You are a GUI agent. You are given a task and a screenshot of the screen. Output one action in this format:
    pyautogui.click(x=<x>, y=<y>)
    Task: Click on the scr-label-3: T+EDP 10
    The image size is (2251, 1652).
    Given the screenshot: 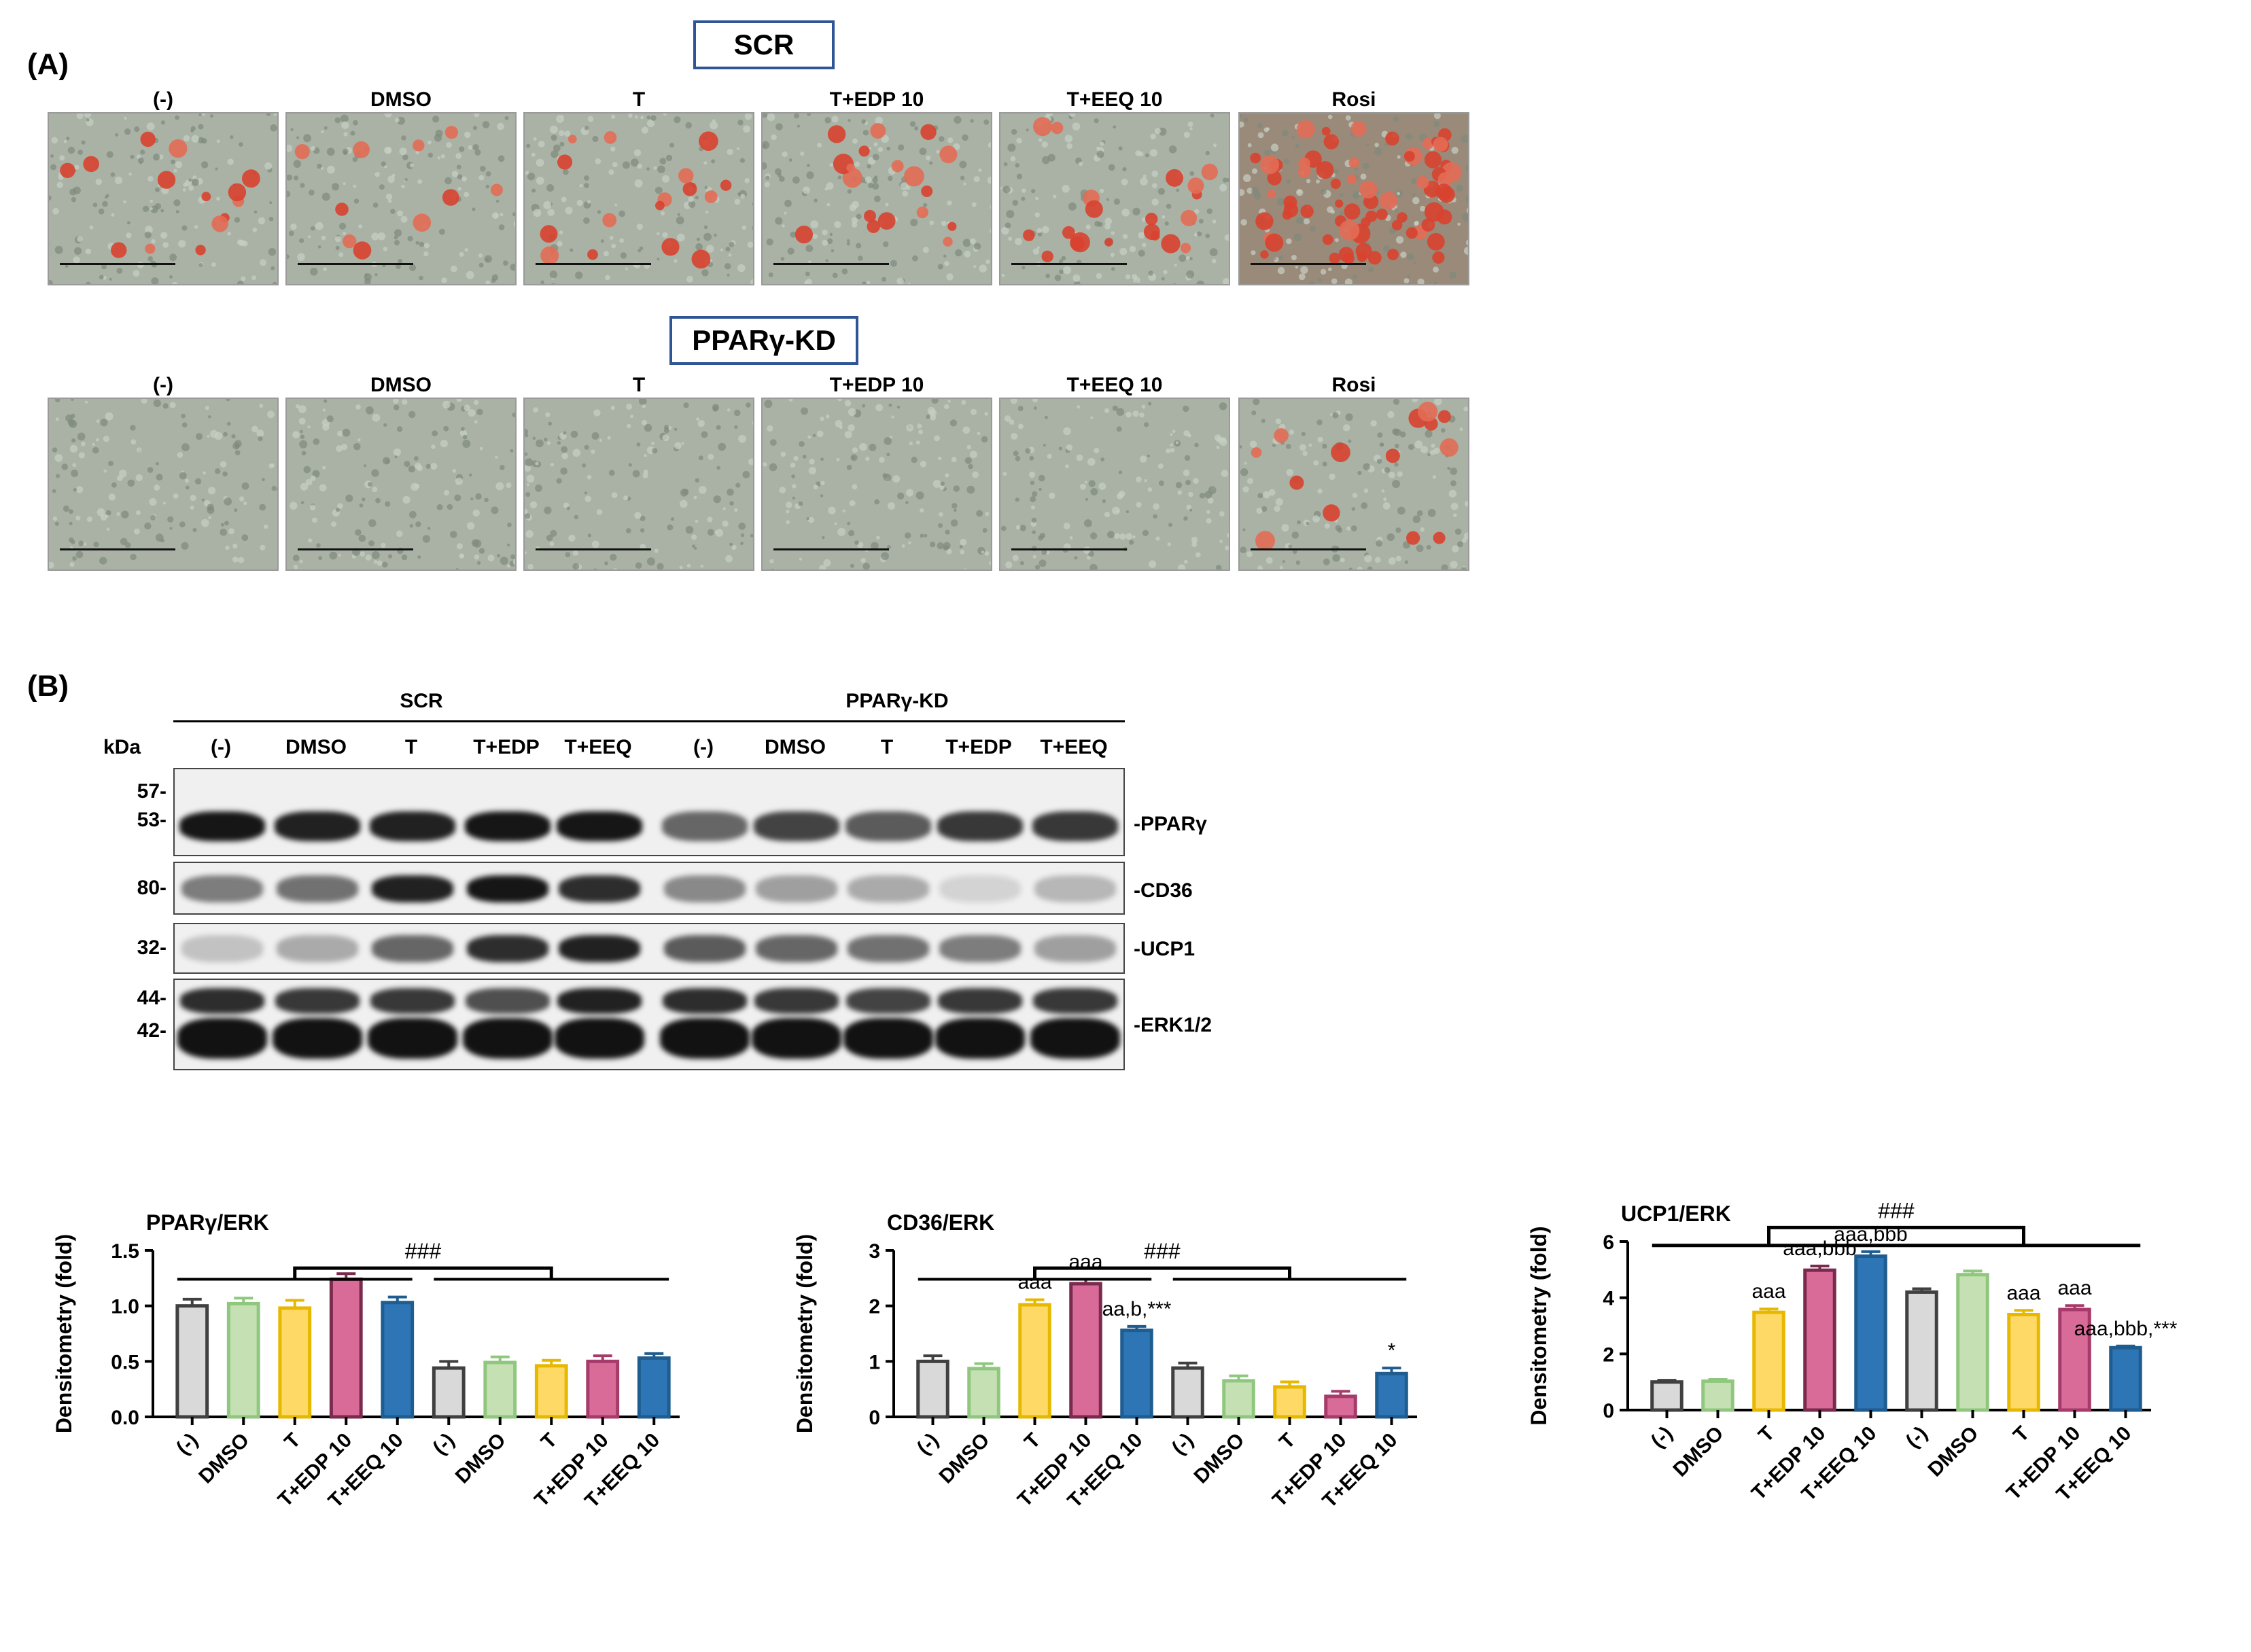 What is the action you would take?
    pyautogui.click(x=876, y=99)
    